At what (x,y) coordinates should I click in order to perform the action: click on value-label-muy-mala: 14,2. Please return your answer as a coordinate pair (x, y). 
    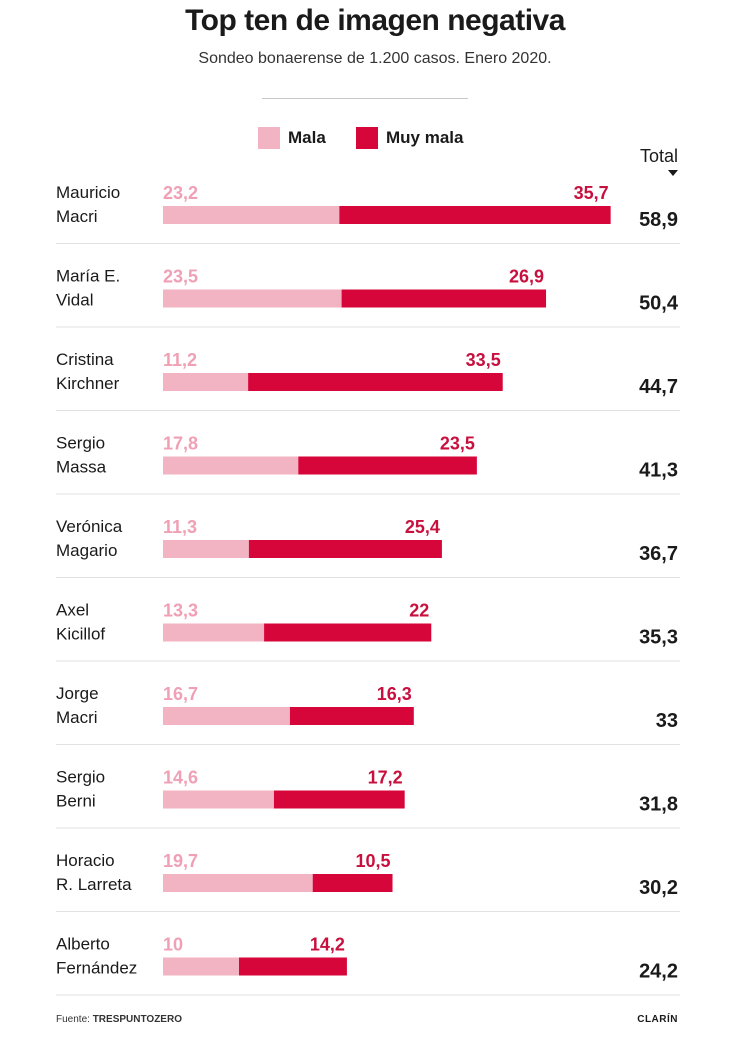
    Looking at the image, I should click on (327, 945).